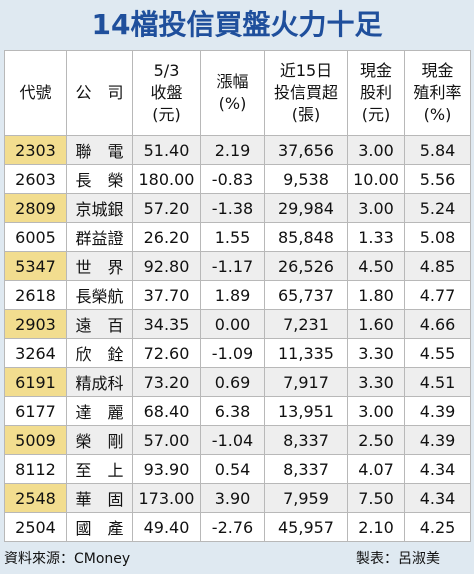 This screenshot has width=474, height=574. I want to click on code-cell: 2903, so click(35, 324).